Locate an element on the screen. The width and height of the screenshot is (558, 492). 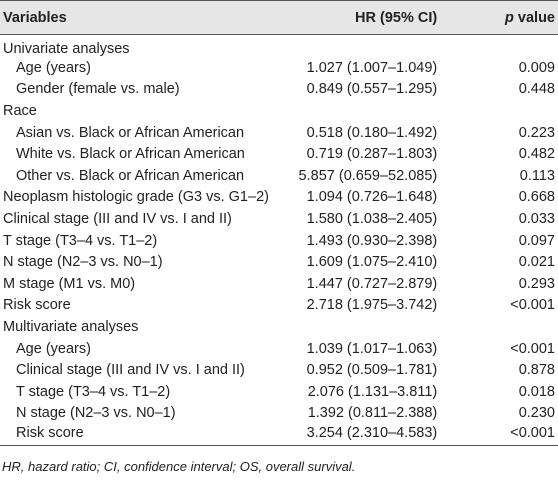
p-cell: 0.448 is located at coordinates (536, 89).